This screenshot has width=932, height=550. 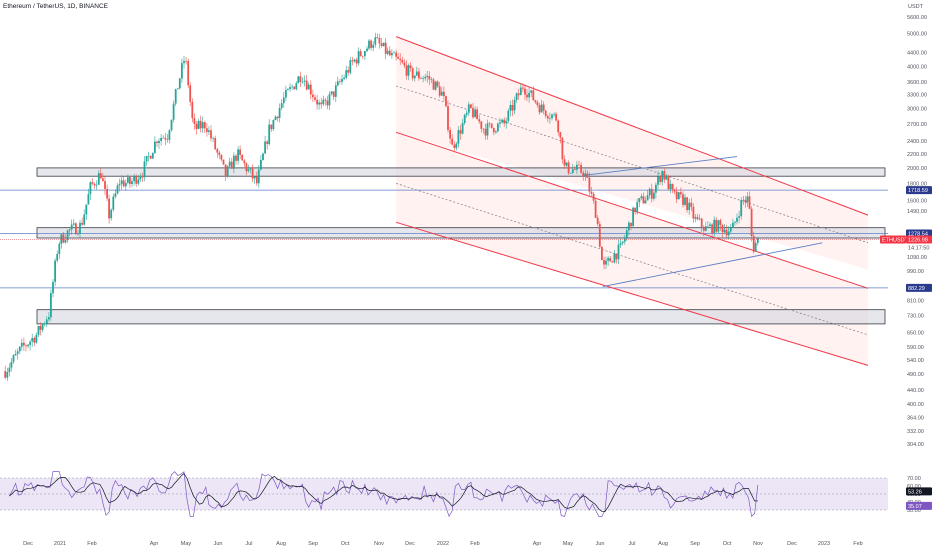 What do you see at coordinates (918, 235) in the screenshot?
I see `level-tag-2-text: 1278.54` at bounding box center [918, 235].